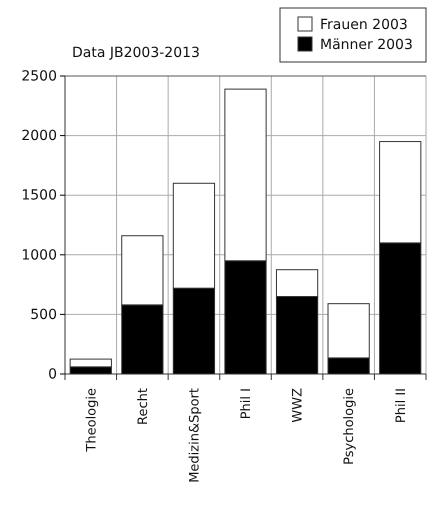 This screenshot has width=428, height=509. I want to click on x-tick-label: Theologie, so click(92, 420).